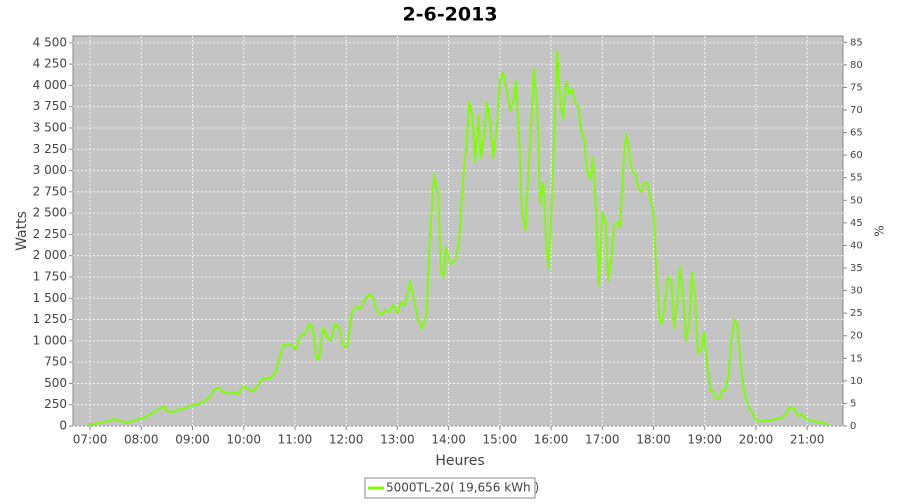 The width and height of the screenshot is (900, 504). I want to click on y2-tick-label: 40, so click(856, 245).